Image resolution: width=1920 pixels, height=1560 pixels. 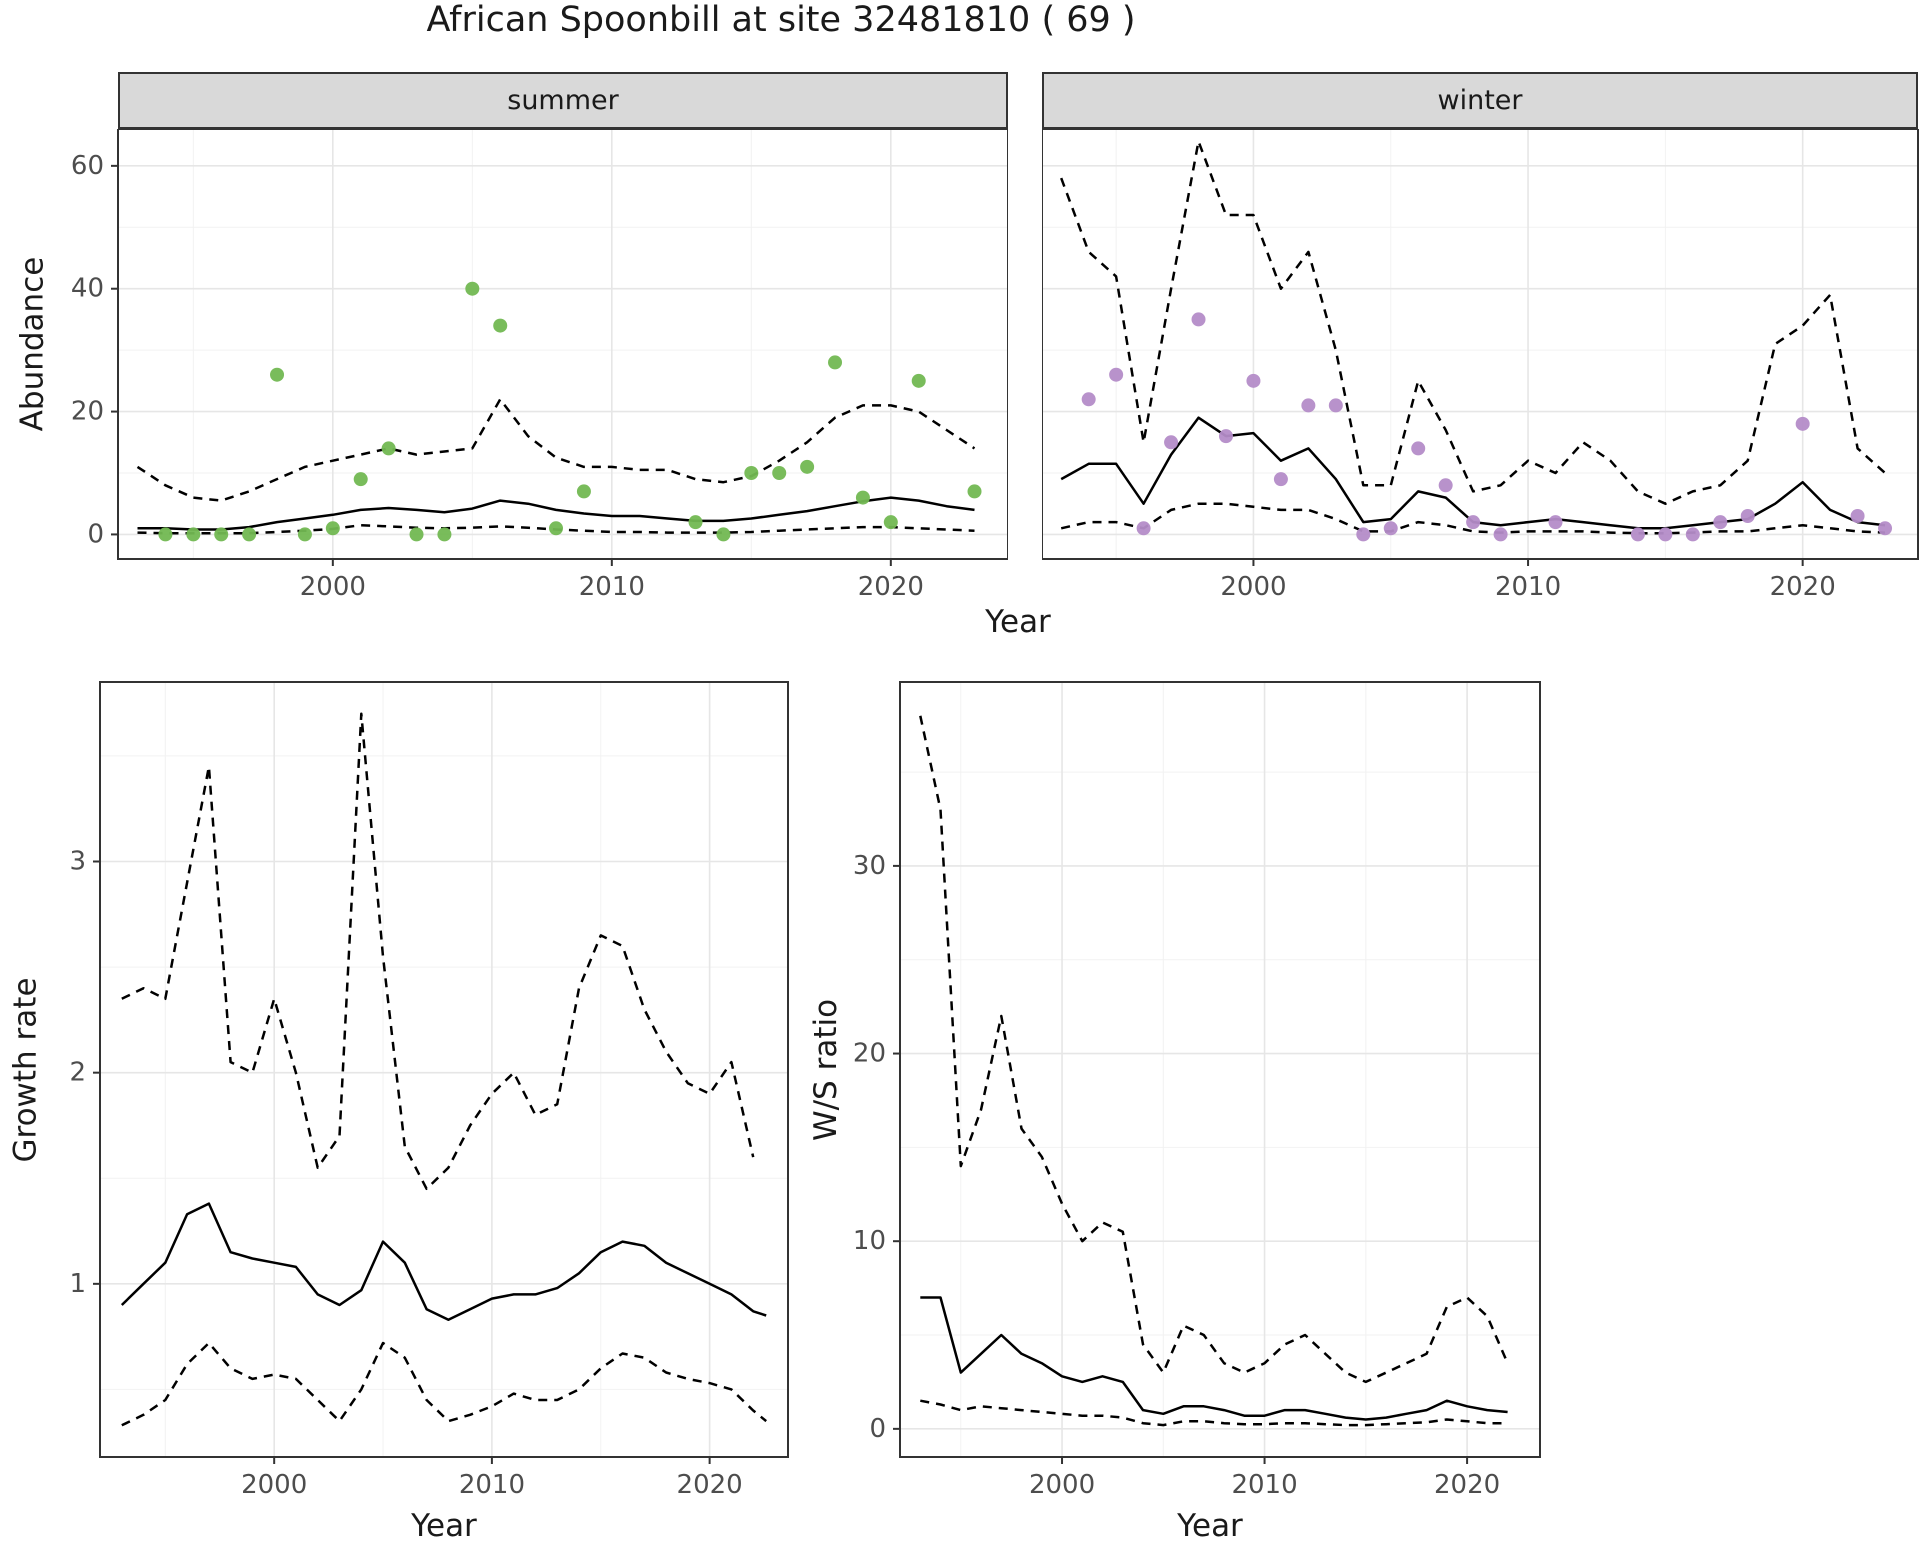 I want to click on summer-abundance-panel-bg, so click(x=563, y=344).